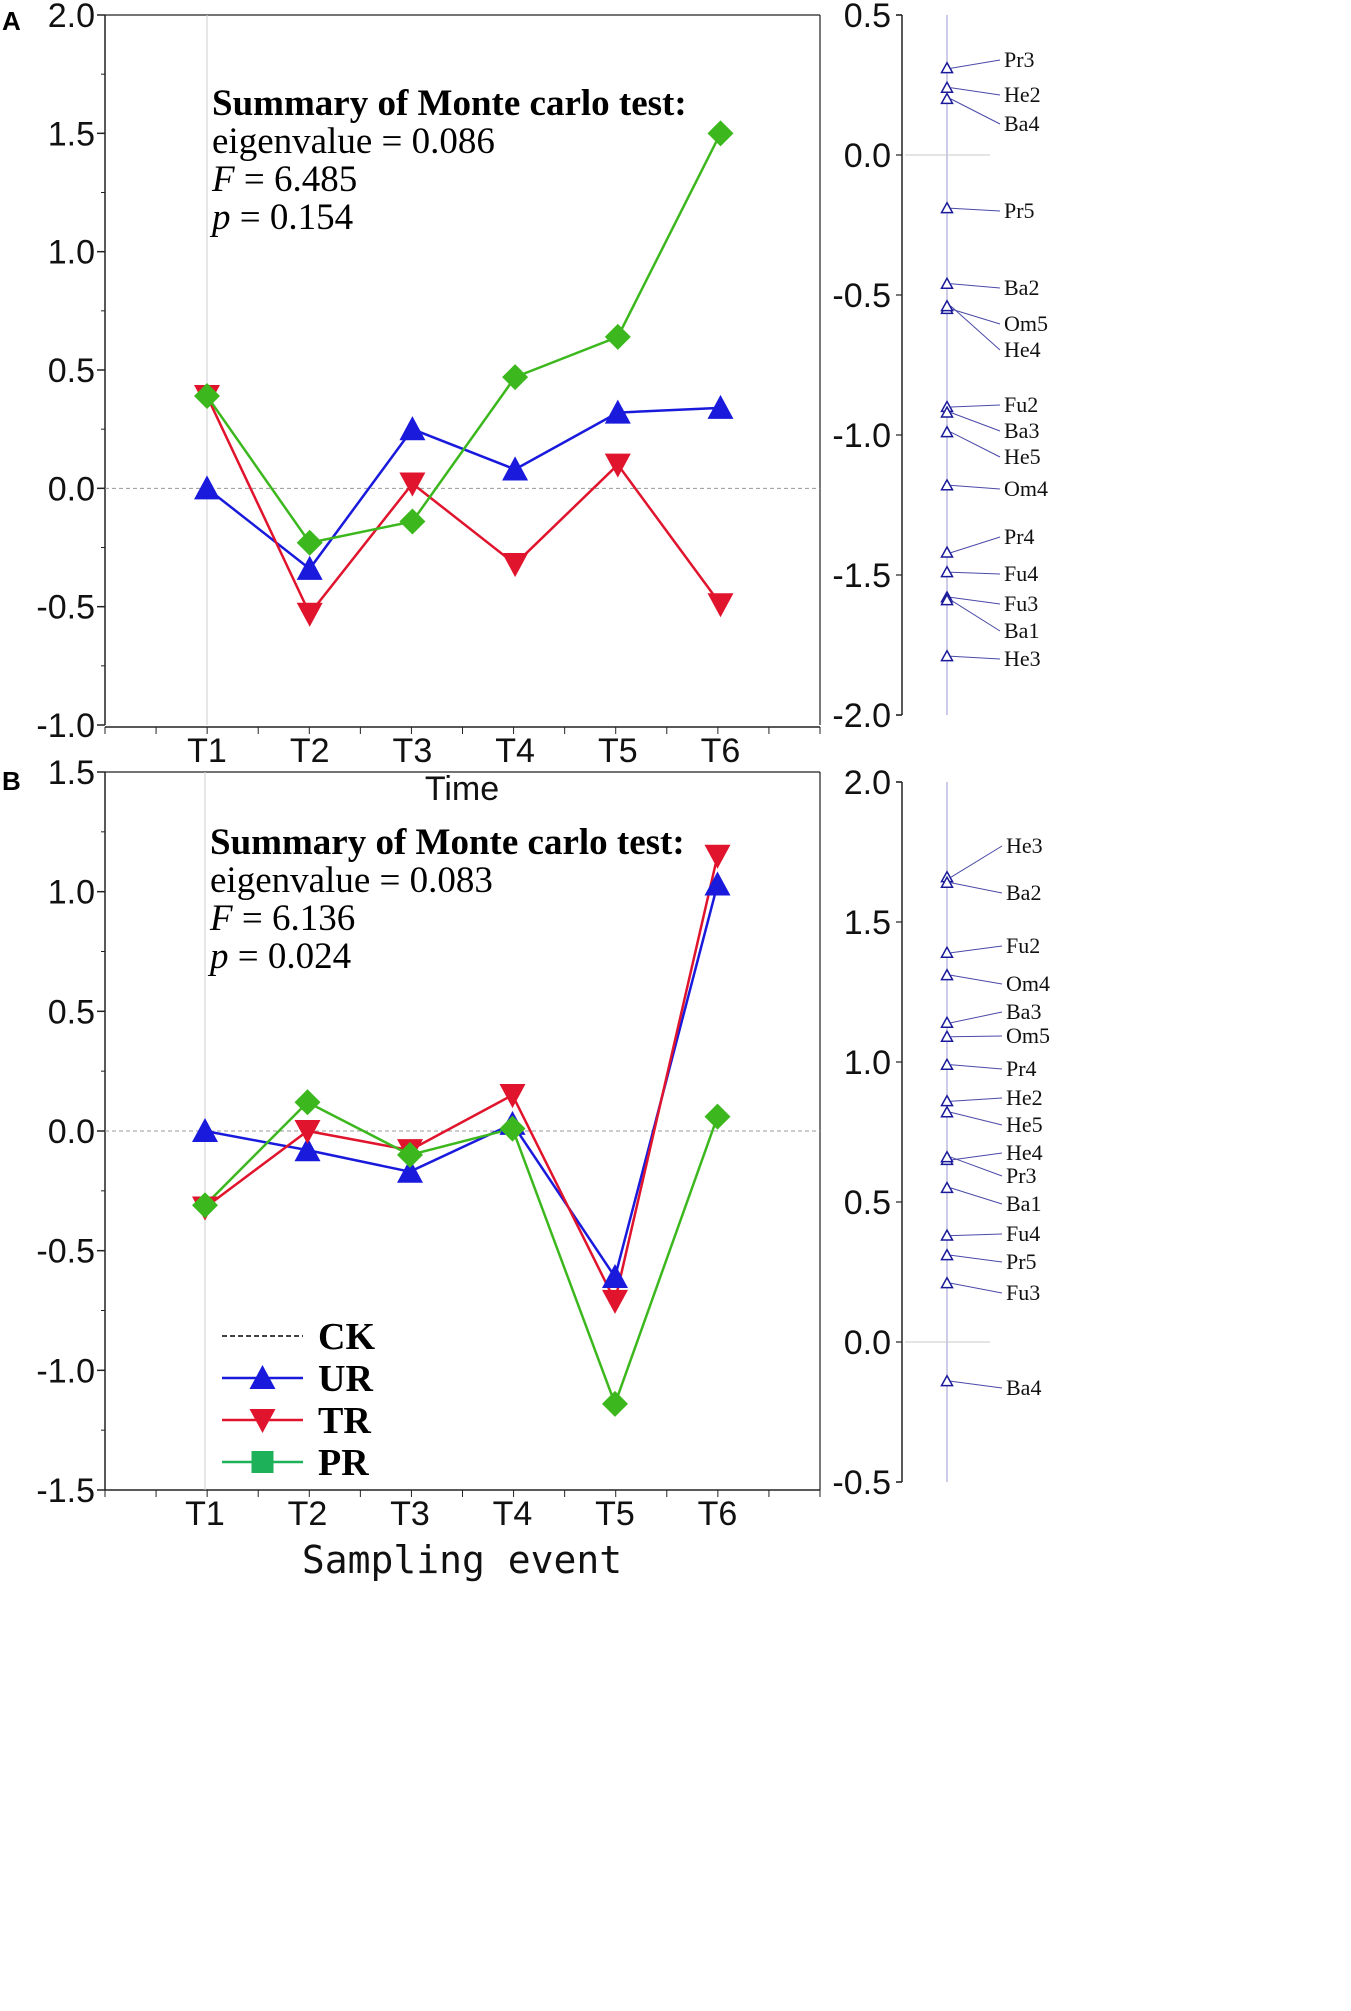 Image resolution: width=1351 pixels, height=2011 pixels. Describe the element at coordinates (310, 751) in the screenshot. I see `x-tick-label: T2` at that location.